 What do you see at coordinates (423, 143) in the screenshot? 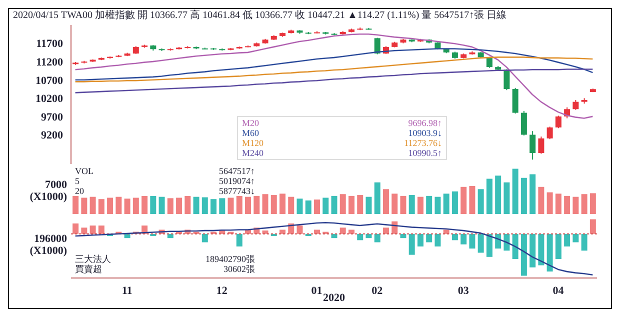
I see `annotation: 11273.76↓` at bounding box center [423, 143].